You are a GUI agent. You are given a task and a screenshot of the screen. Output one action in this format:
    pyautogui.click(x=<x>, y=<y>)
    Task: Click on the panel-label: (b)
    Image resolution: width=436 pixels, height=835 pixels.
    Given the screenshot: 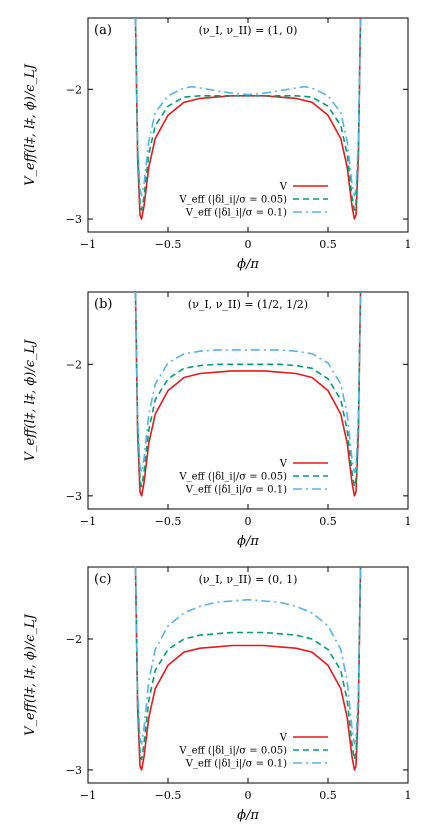 What is the action you would take?
    pyautogui.click(x=103, y=304)
    